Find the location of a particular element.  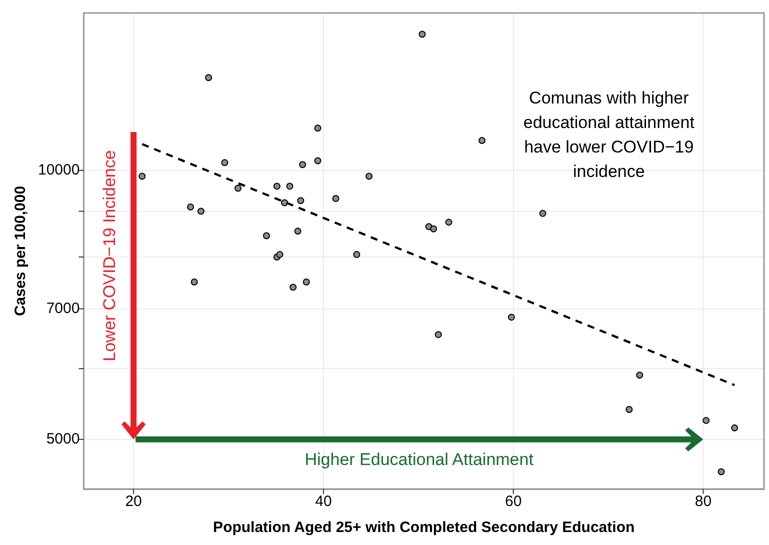

y-tick-label: 7000 is located at coordinates (63, 308).